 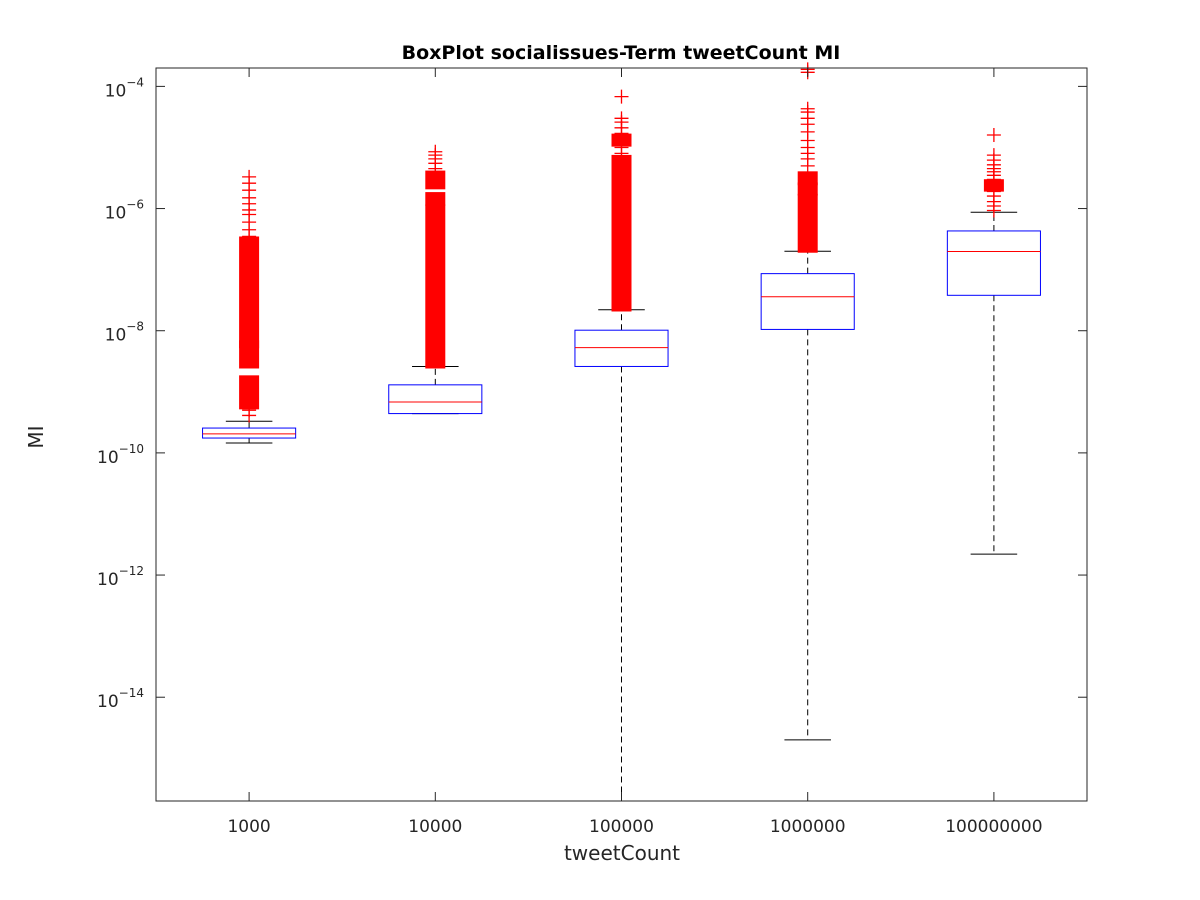 I want to click on y-tick-exponent: −8, so click(x=135, y=327).